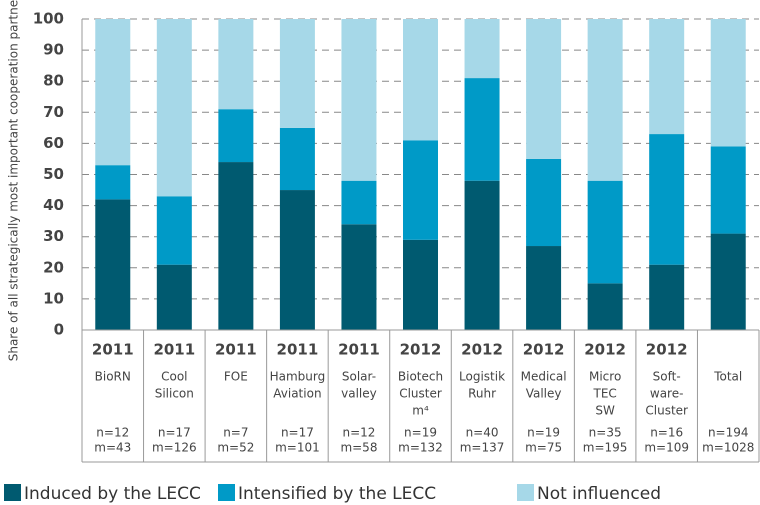  Describe the element at coordinates (174, 394) in the screenshot. I see `category-name: Silicon` at that location.